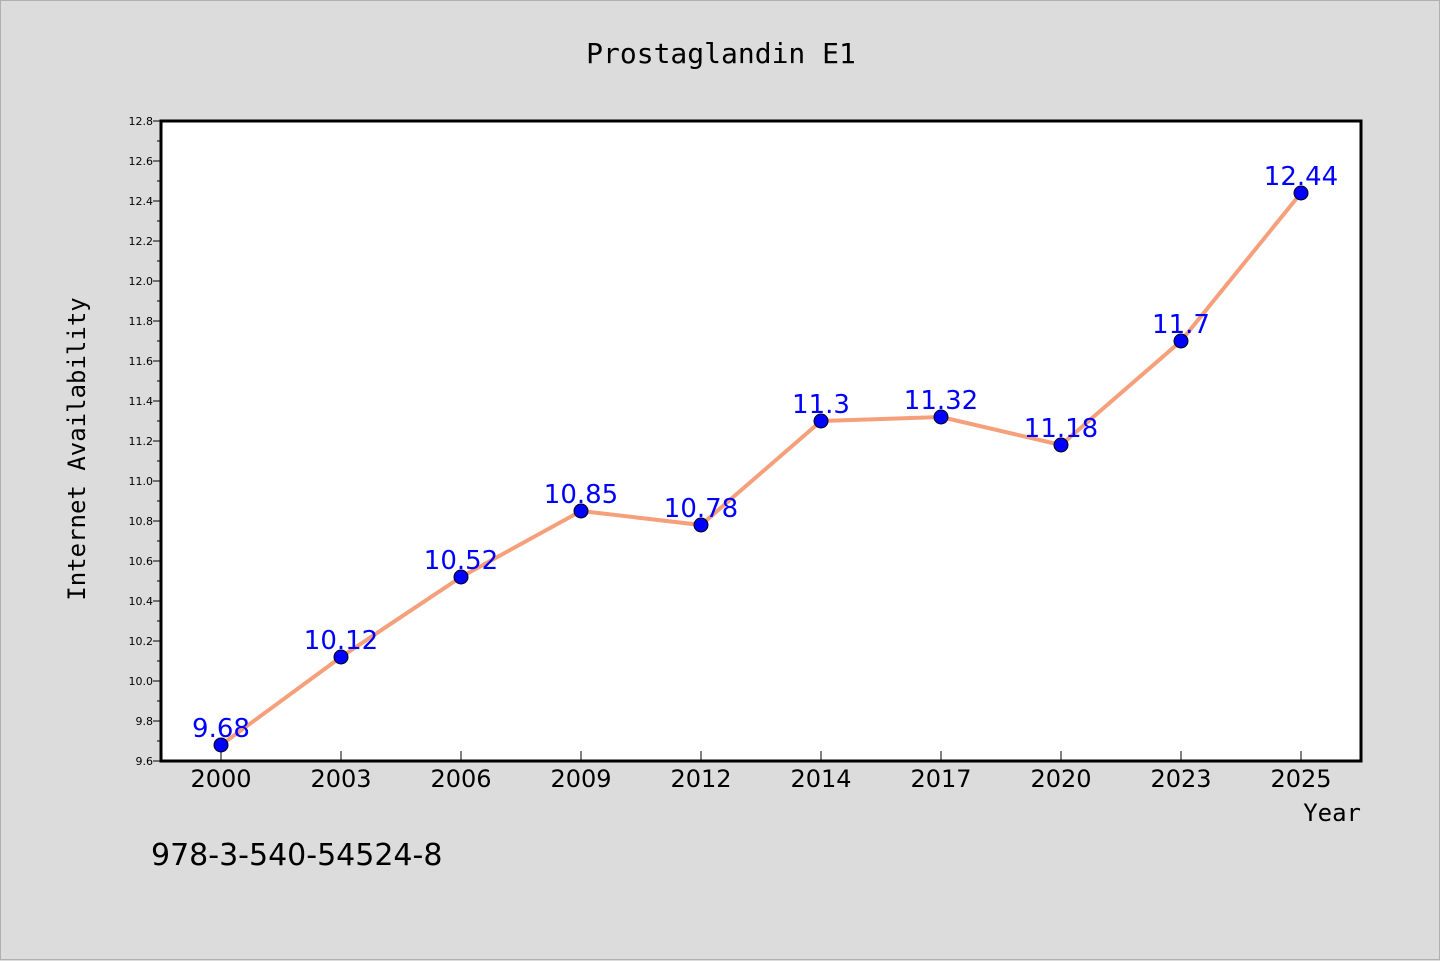 The height and width of the screenshot is (961, 1440). I want to click on x-tick-label: 2000, so click(220, 779).